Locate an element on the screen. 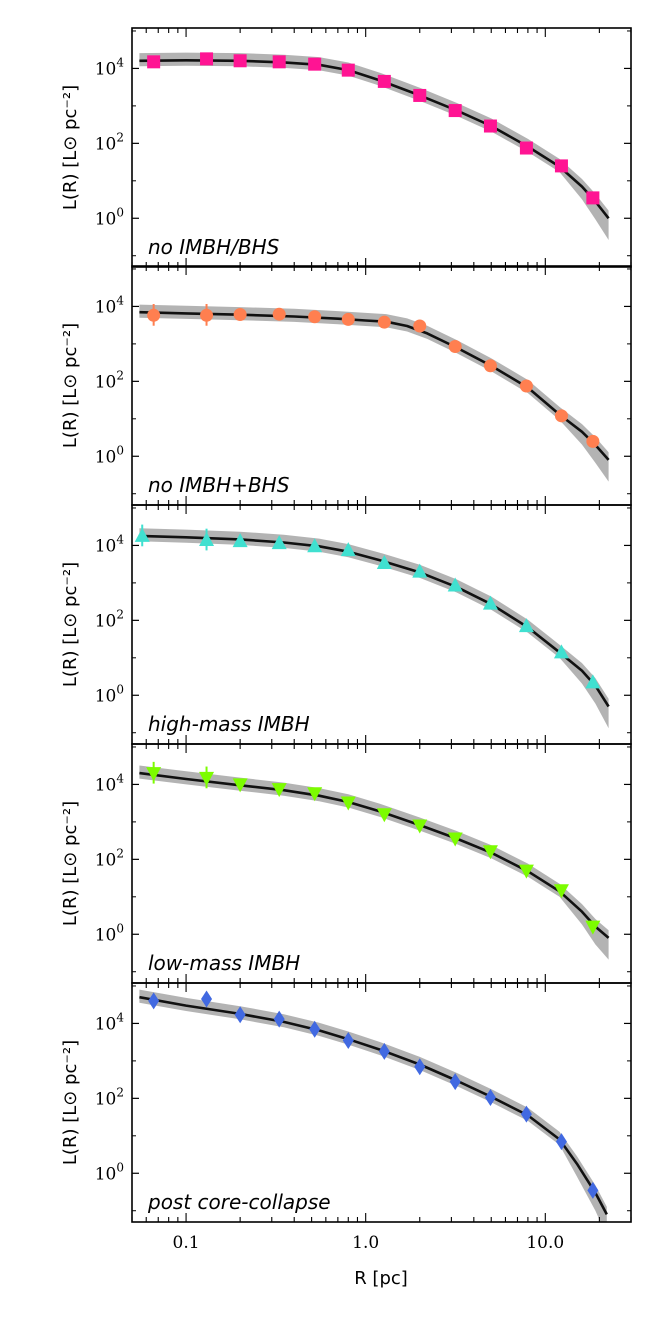  x-tick-label: 1.0 is located at coordinates (365, 1243).